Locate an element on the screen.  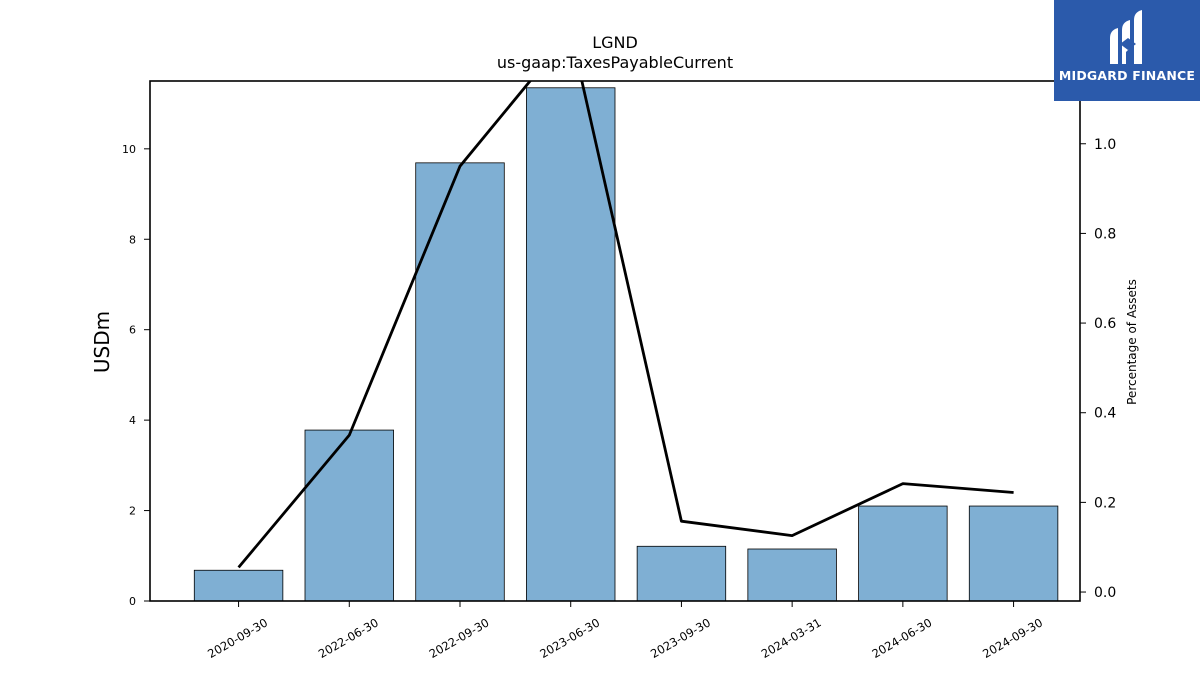
y2-tick-label: 0.4 is located at coordinates (1105, 414).